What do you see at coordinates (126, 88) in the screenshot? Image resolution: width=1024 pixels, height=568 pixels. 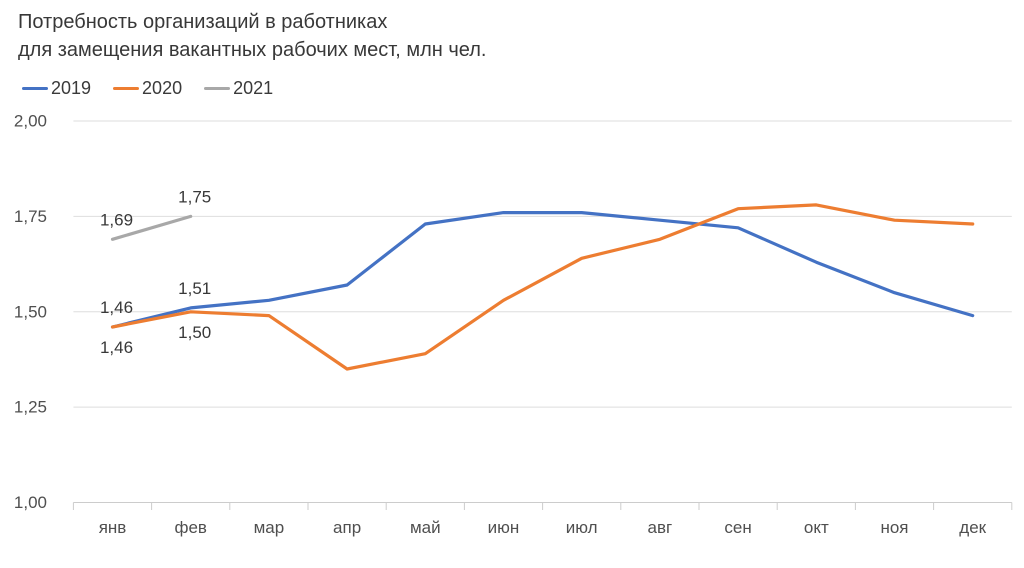 I see `legend-swatch-2020` at bounding box center [126, 88].